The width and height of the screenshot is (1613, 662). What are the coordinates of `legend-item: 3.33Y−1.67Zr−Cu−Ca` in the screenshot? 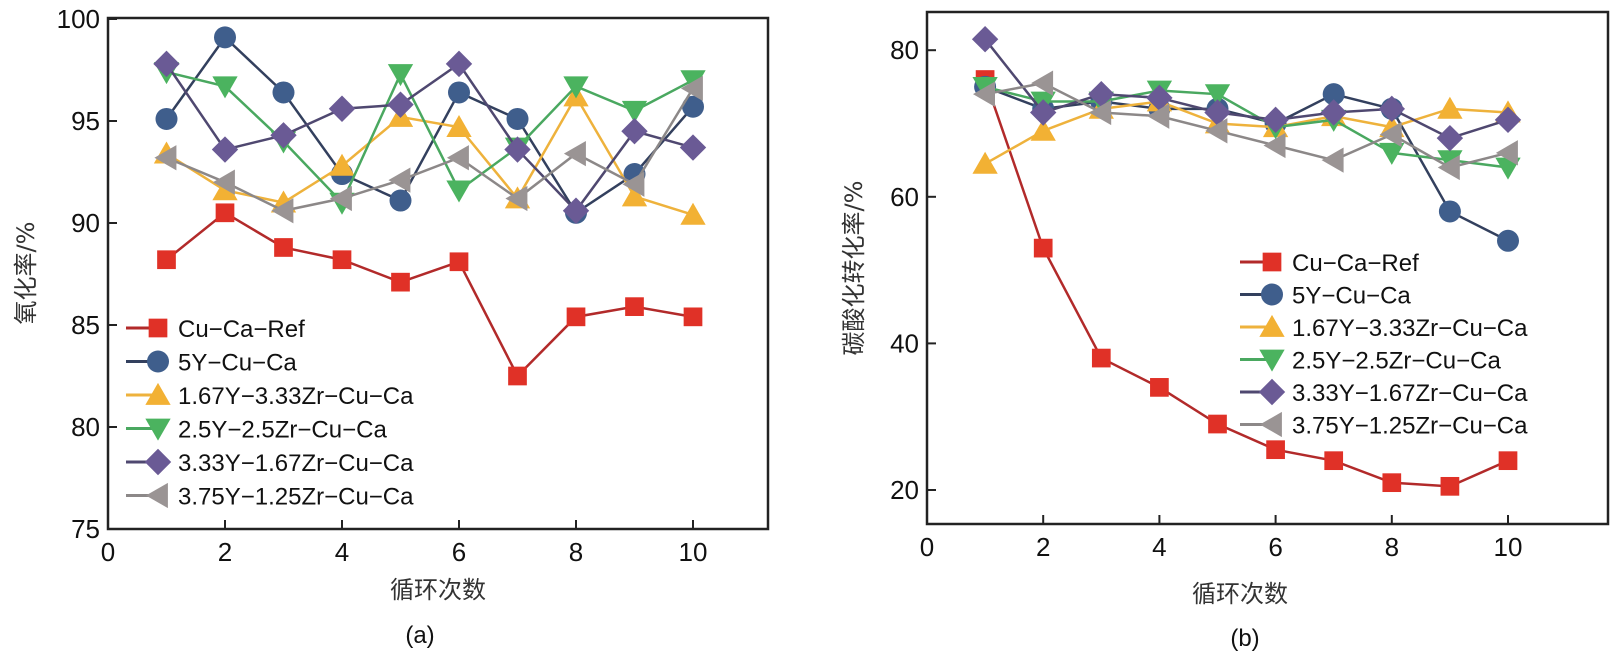 It's located at (1384, 392).